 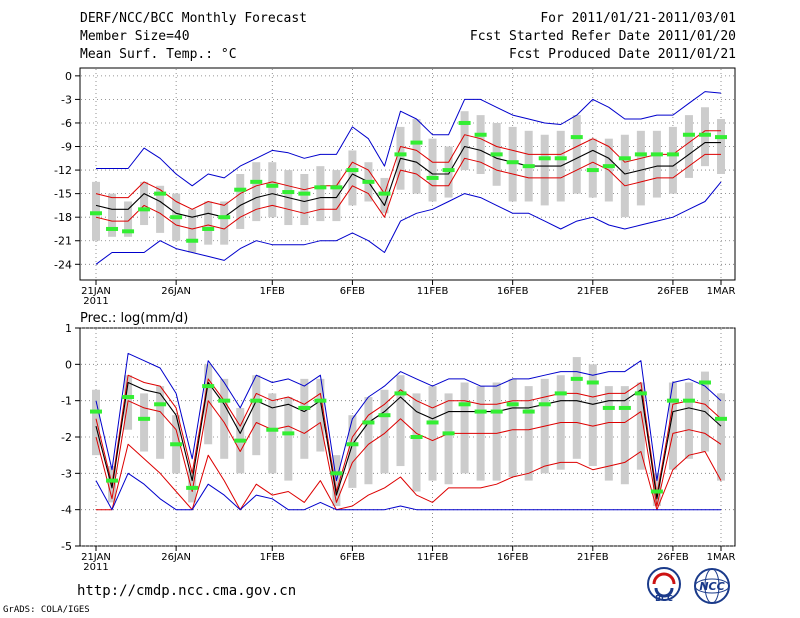 I want to click on series-min-red-line, so click(x=409, y=477).